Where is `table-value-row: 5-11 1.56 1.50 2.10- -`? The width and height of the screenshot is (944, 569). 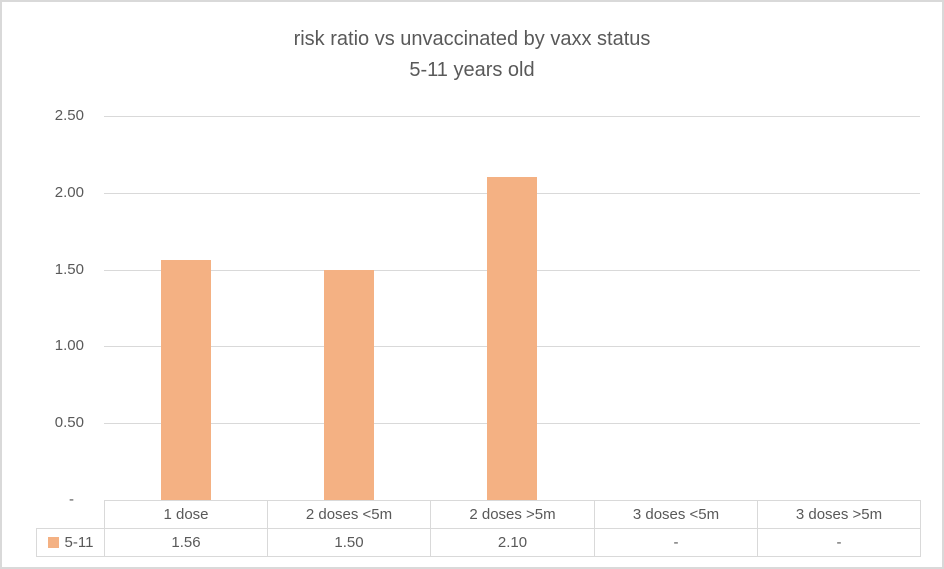
table-value-row: 5-11 1.56 1.50 2.10- - is located at coordinates (478, 542).